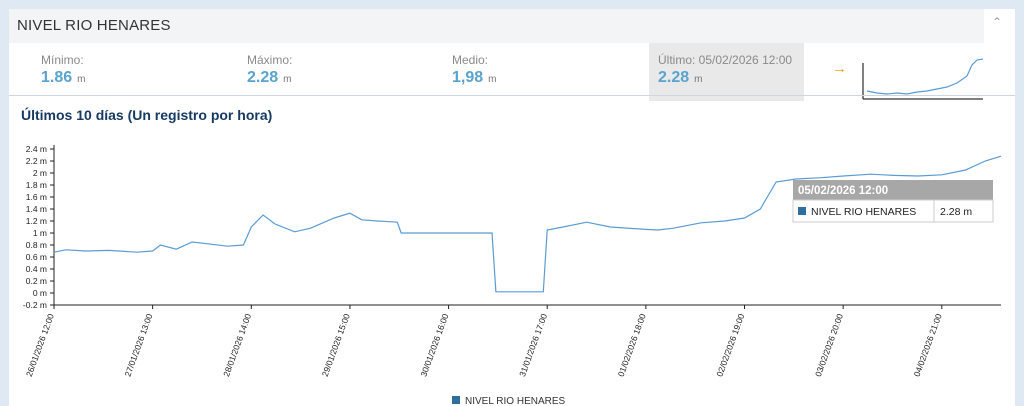 This screenshot has width=1024, height=406. I want to click on tooltip-header, so click(893, 190).